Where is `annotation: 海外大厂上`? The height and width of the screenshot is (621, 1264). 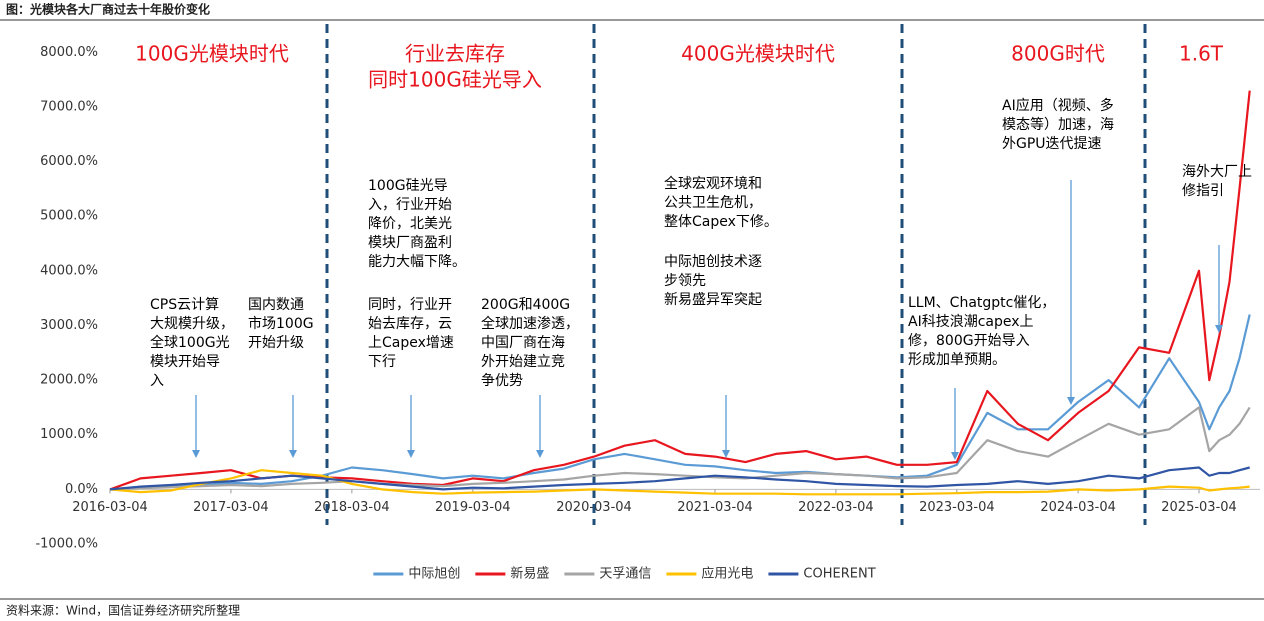
annotation: 海外大厂上 is located at coordinates (1217, 172).